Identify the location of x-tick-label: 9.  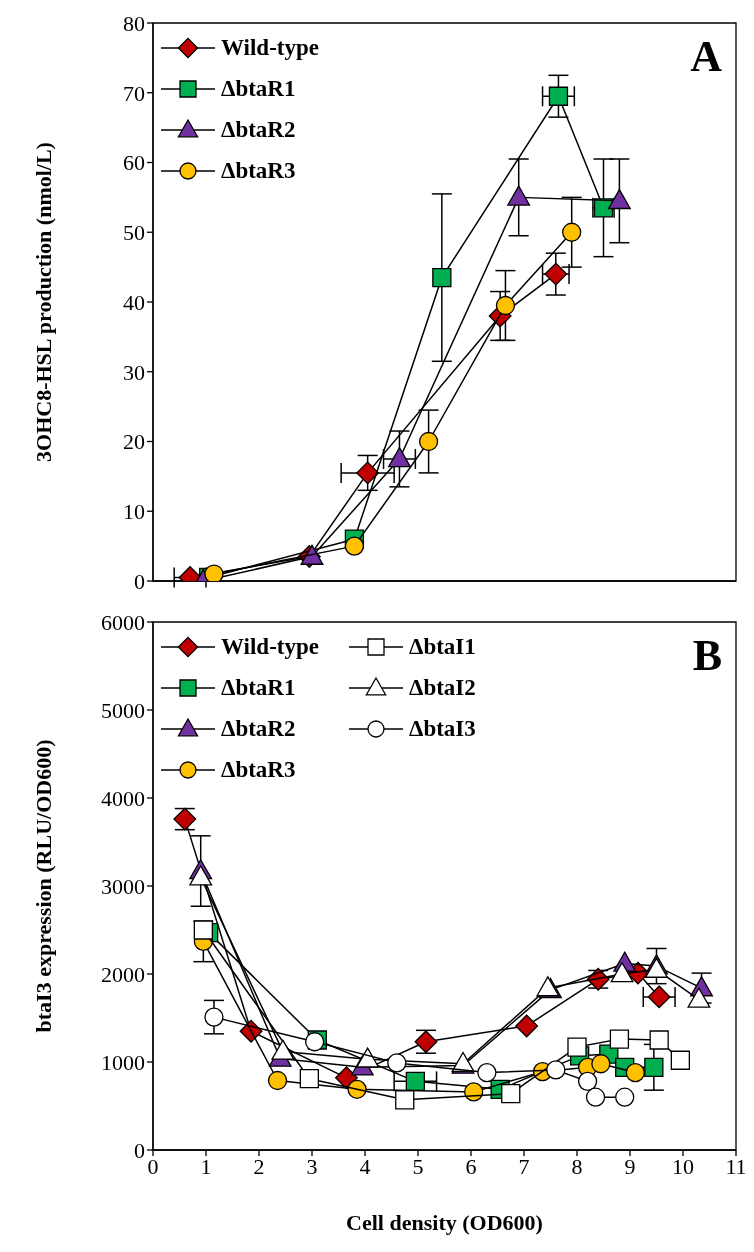
(630, 1166).